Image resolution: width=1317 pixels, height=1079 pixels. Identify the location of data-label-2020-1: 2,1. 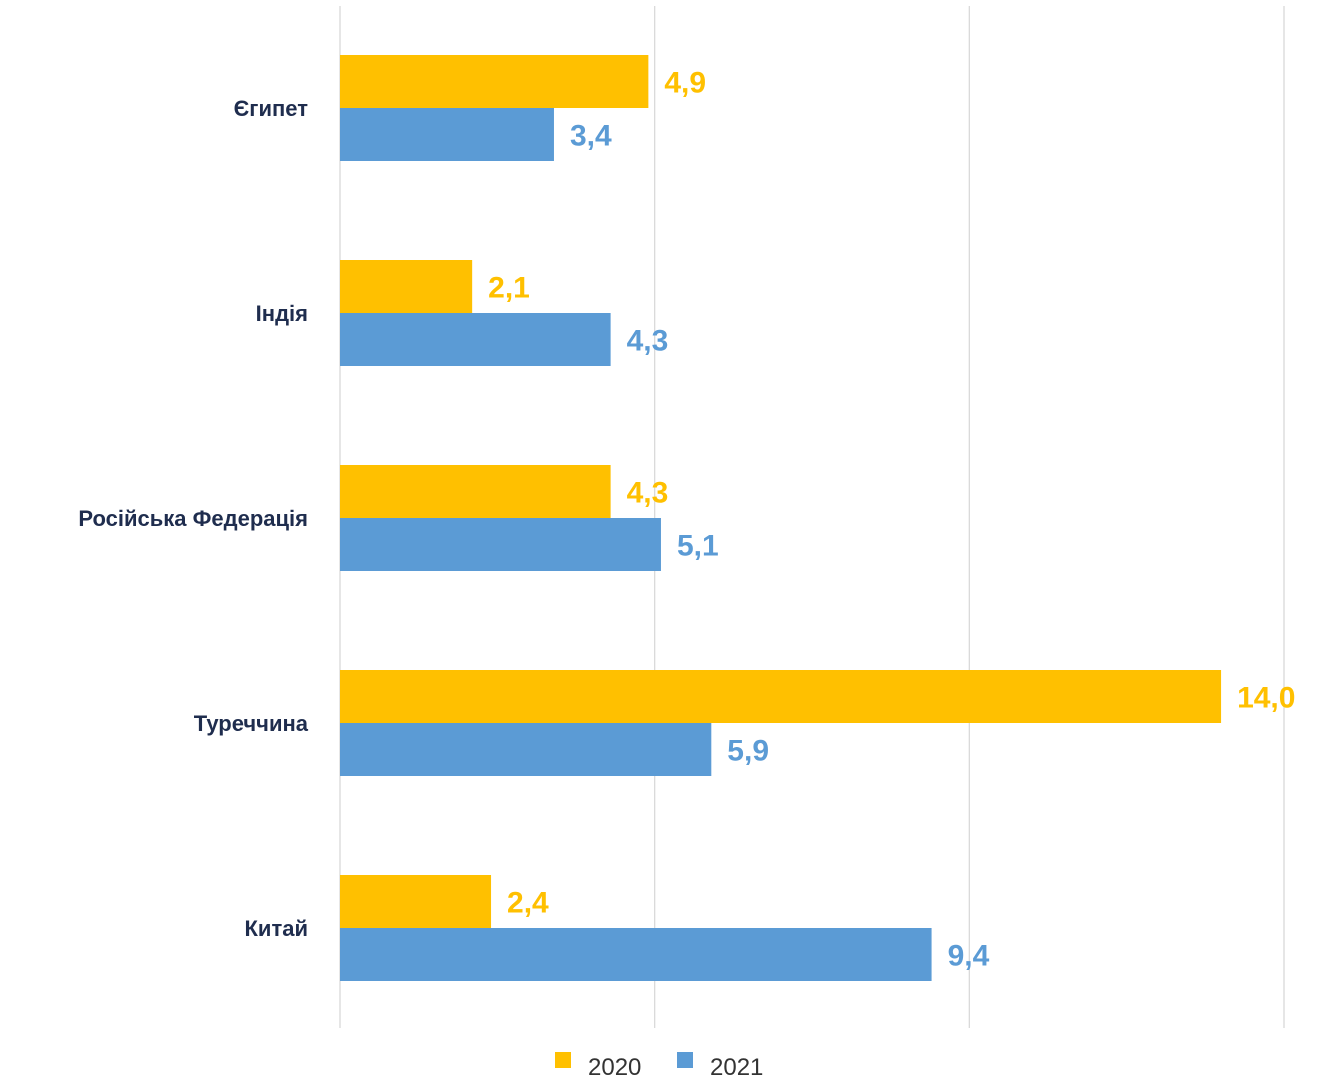
(509, 288).